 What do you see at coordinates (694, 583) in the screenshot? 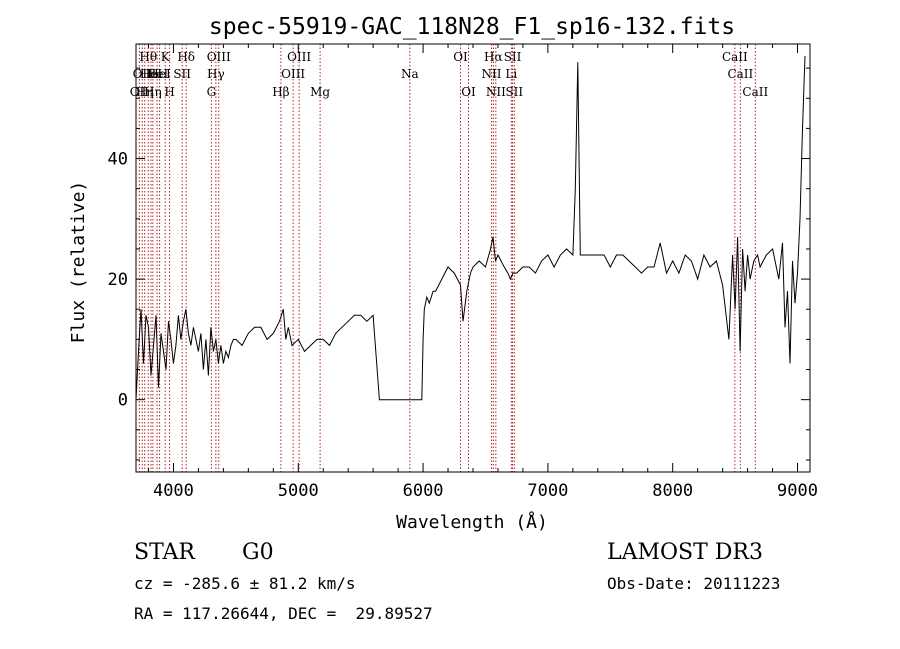
I see `observation-date: Obs-Date: 20111223` at bounding box center [694, 583].